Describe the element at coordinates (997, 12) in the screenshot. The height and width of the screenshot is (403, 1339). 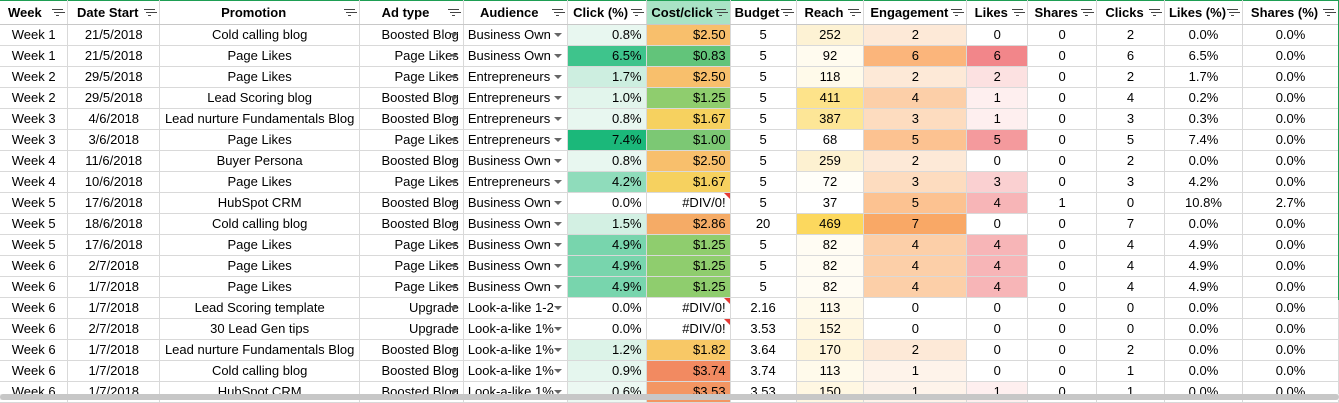
I see `column-header-likes: Likes` at that location.